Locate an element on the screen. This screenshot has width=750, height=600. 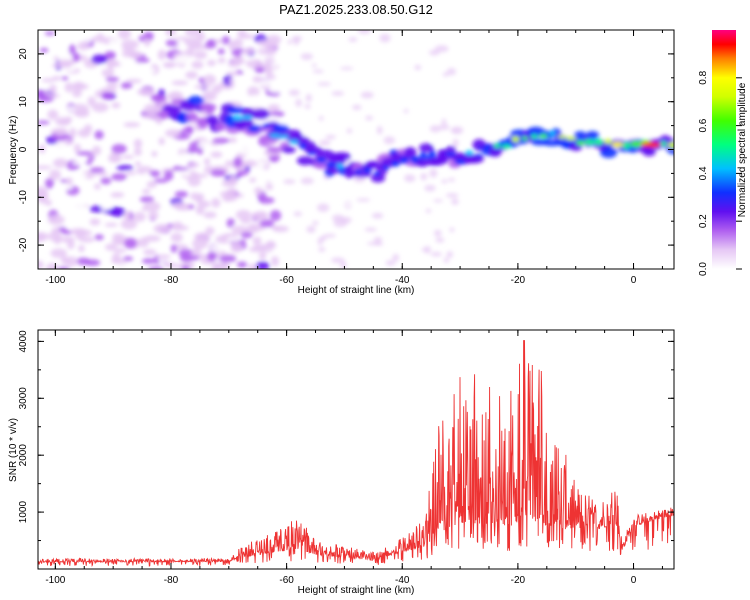
colorbar-tick-label: 0.8 is located at coordinates (703, 77).